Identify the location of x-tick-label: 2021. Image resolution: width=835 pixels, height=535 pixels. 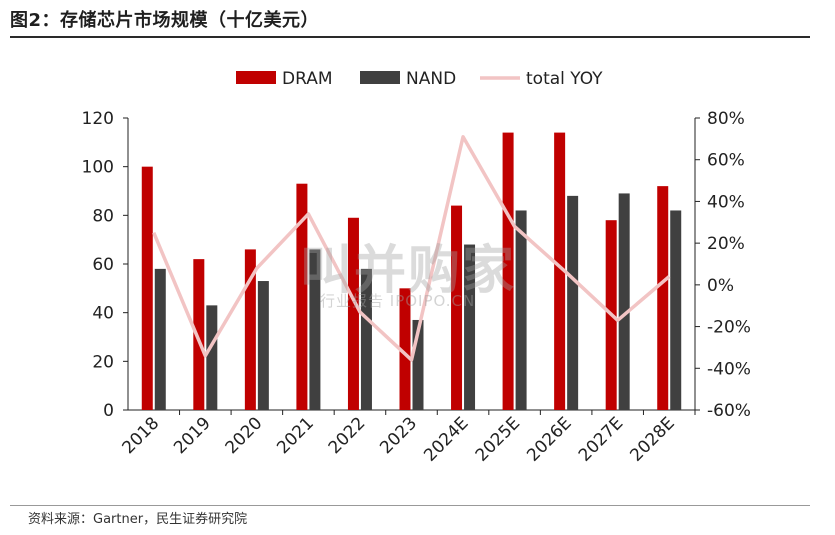
(295, 435).